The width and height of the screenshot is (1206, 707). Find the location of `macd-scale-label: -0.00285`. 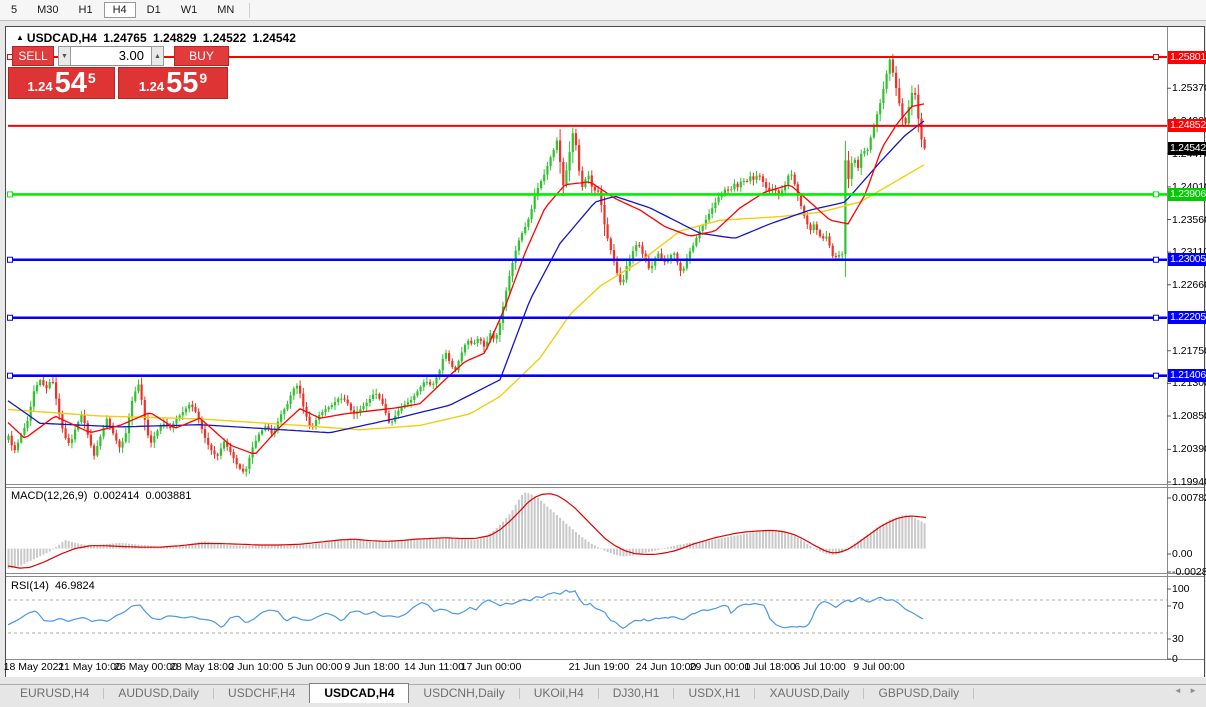

macd-scale-label: -0.00285 is located at coordinates (1189, 572).